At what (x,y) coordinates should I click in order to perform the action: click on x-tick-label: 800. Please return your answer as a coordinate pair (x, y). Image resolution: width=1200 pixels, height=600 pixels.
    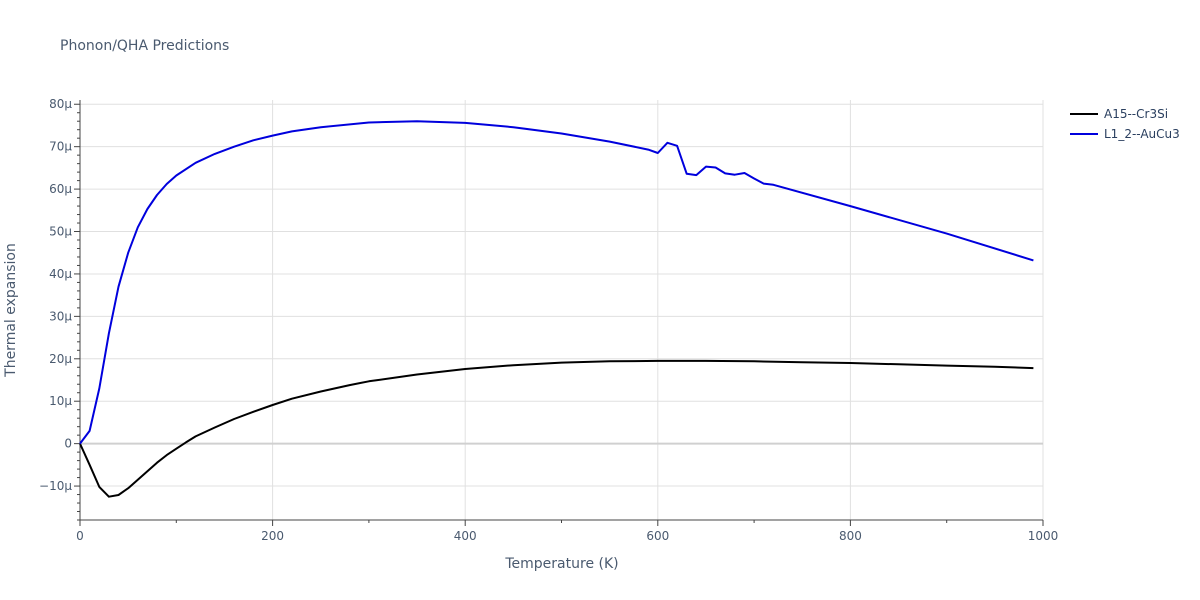
    Looking at the image, I should click on (850, 536).